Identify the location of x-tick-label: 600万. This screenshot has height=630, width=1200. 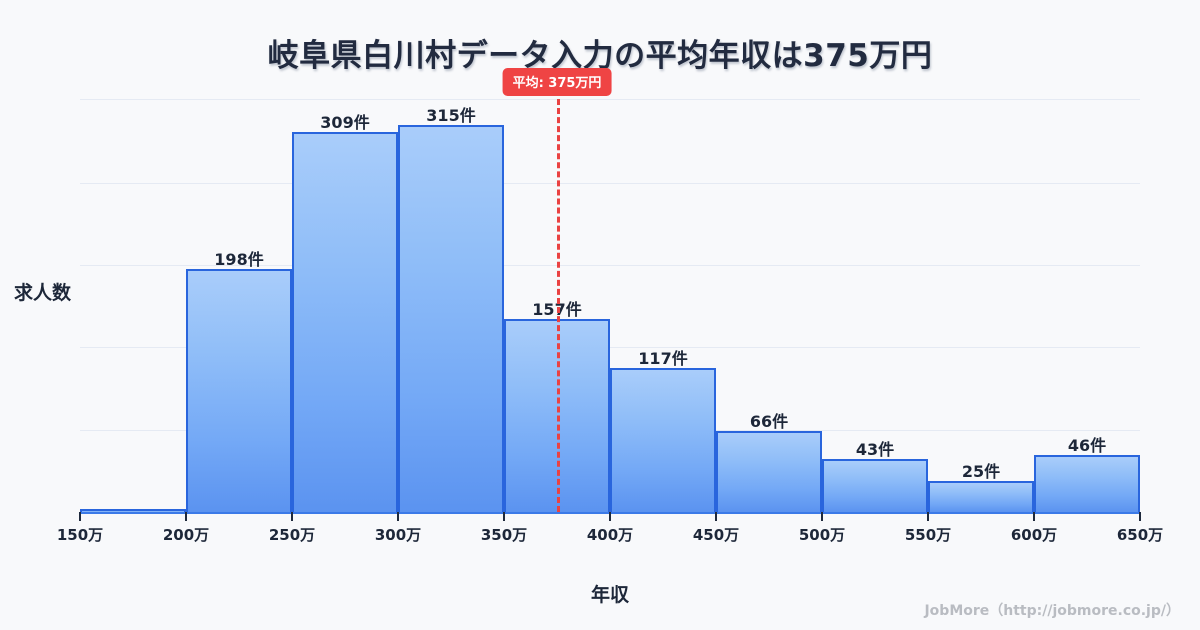
(1034, 535).